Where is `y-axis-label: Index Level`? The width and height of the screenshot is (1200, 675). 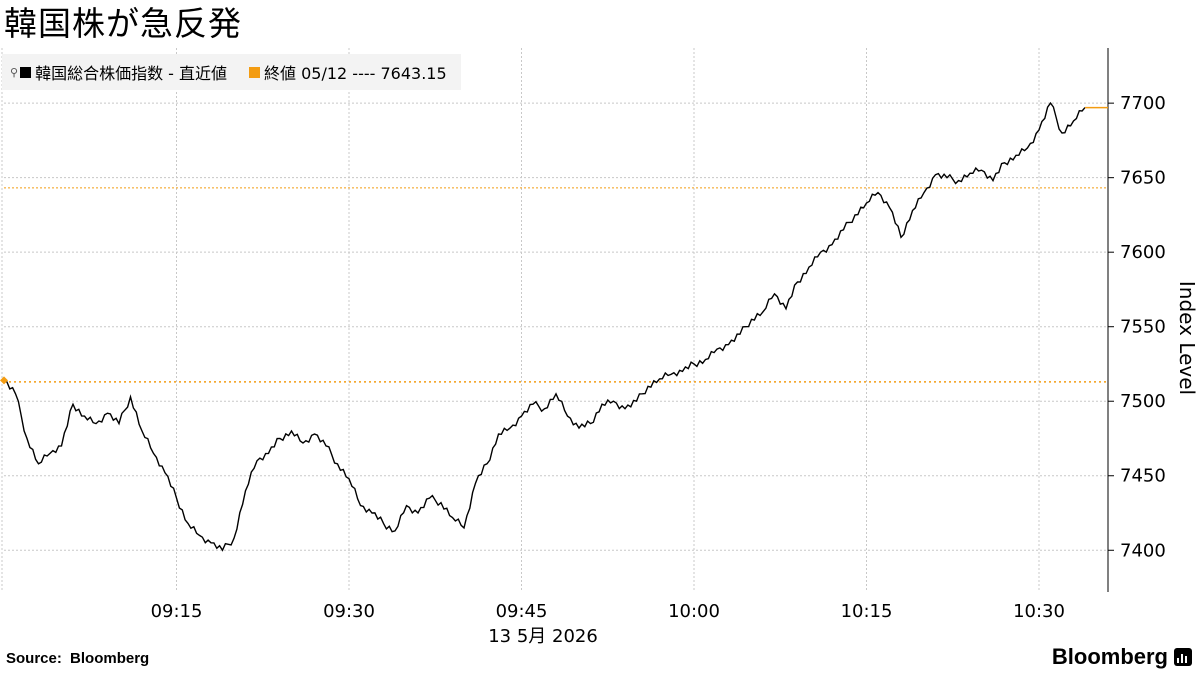 y-axis-label: Index Level is located at coordinates (1187, 338).